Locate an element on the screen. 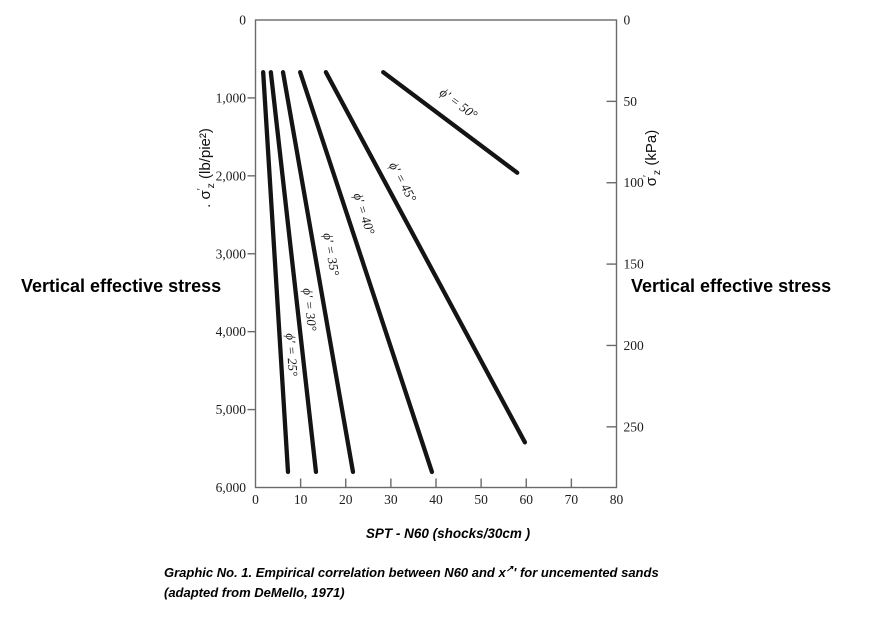  y-right-axis-title: σ′z (kPa) is located at coordinates (652, 158).